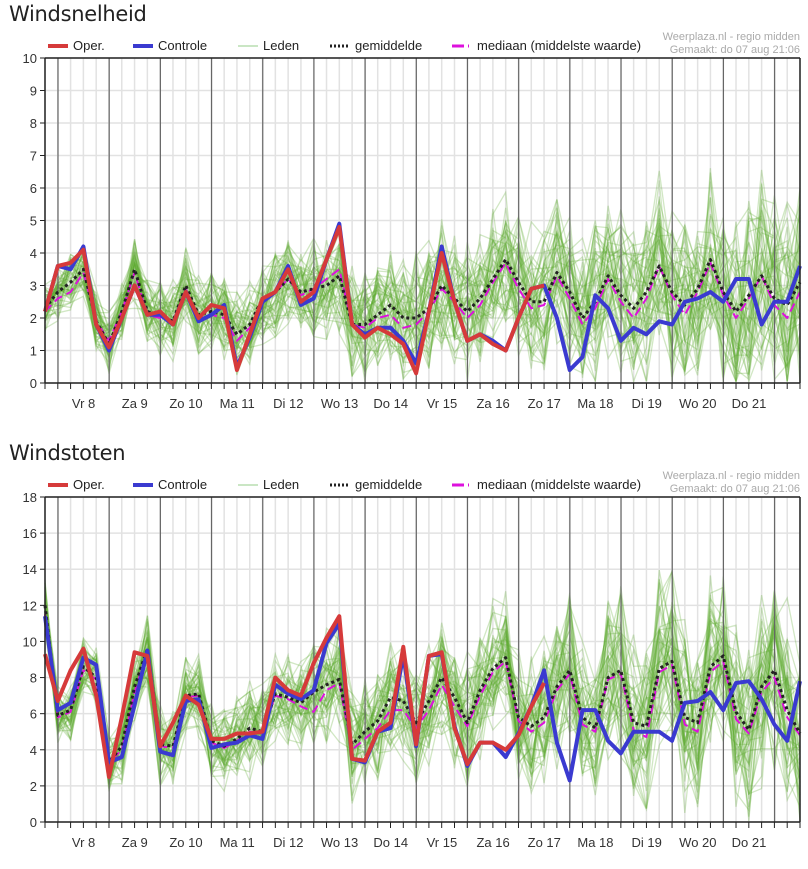 The height and width of the screenshot is (869, 808). I want to click on y-tick-label: 5, so click(33, 221).